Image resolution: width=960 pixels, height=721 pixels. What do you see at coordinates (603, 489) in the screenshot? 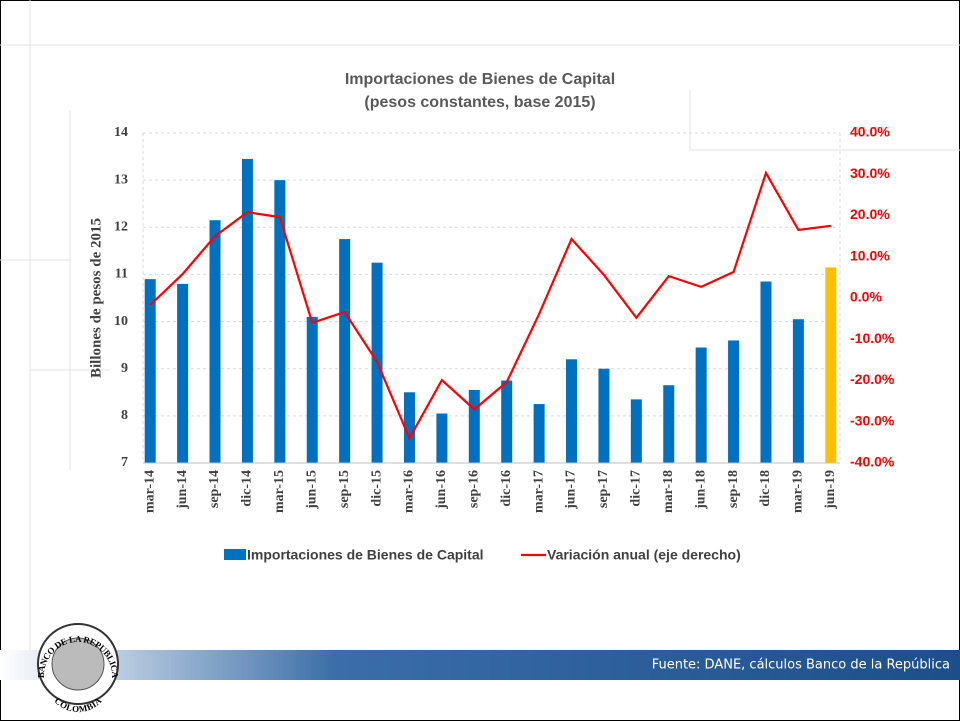
I see `x-tick-label: sep-17` at bounding box center [603, 489].